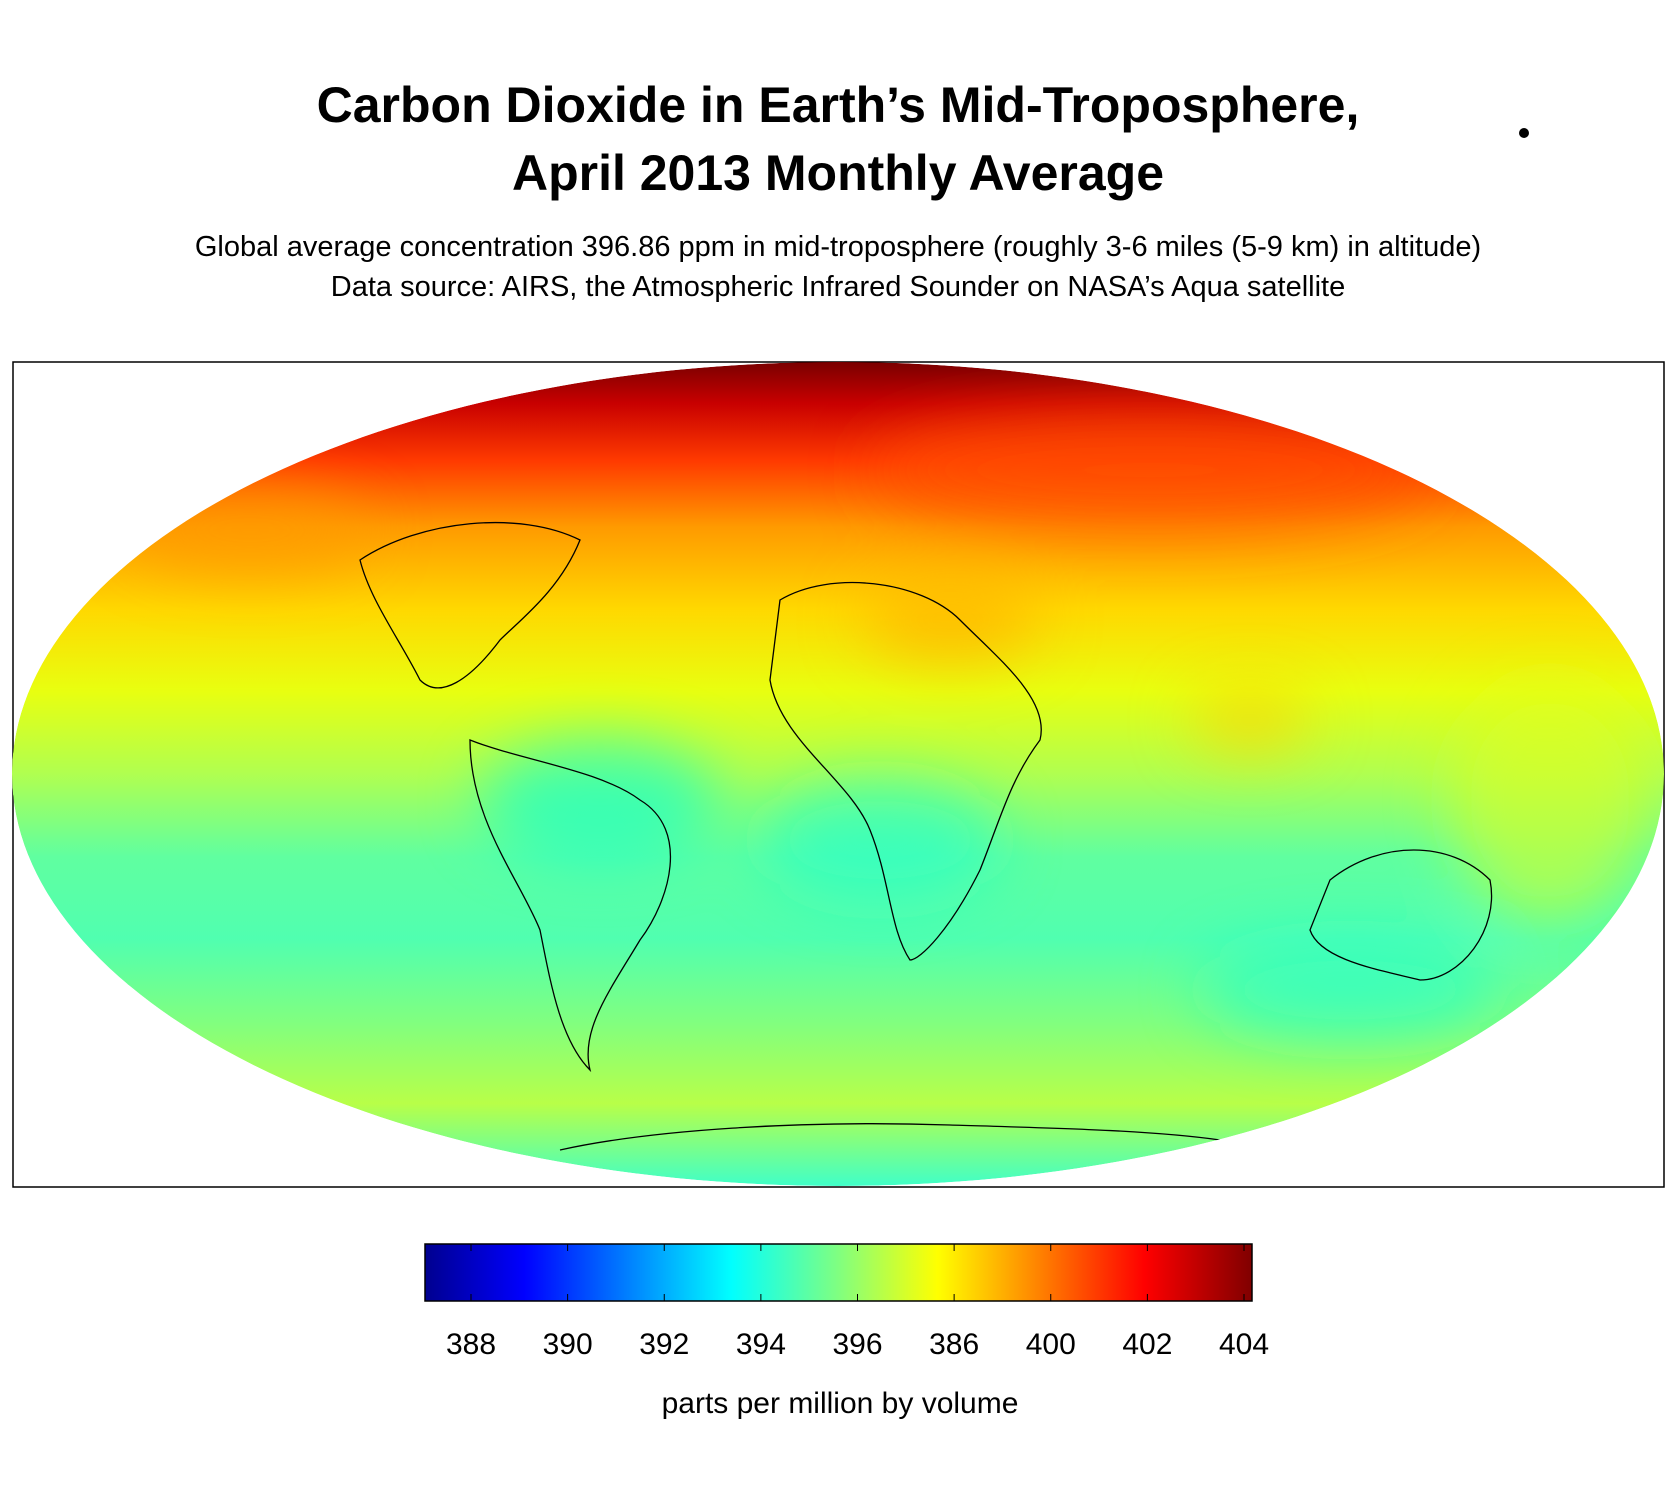  What do you see at coordinates (857, 1344) in the screenshot?
I see `colorbar-tick-label: 396` at bounding box center [857, 1344].